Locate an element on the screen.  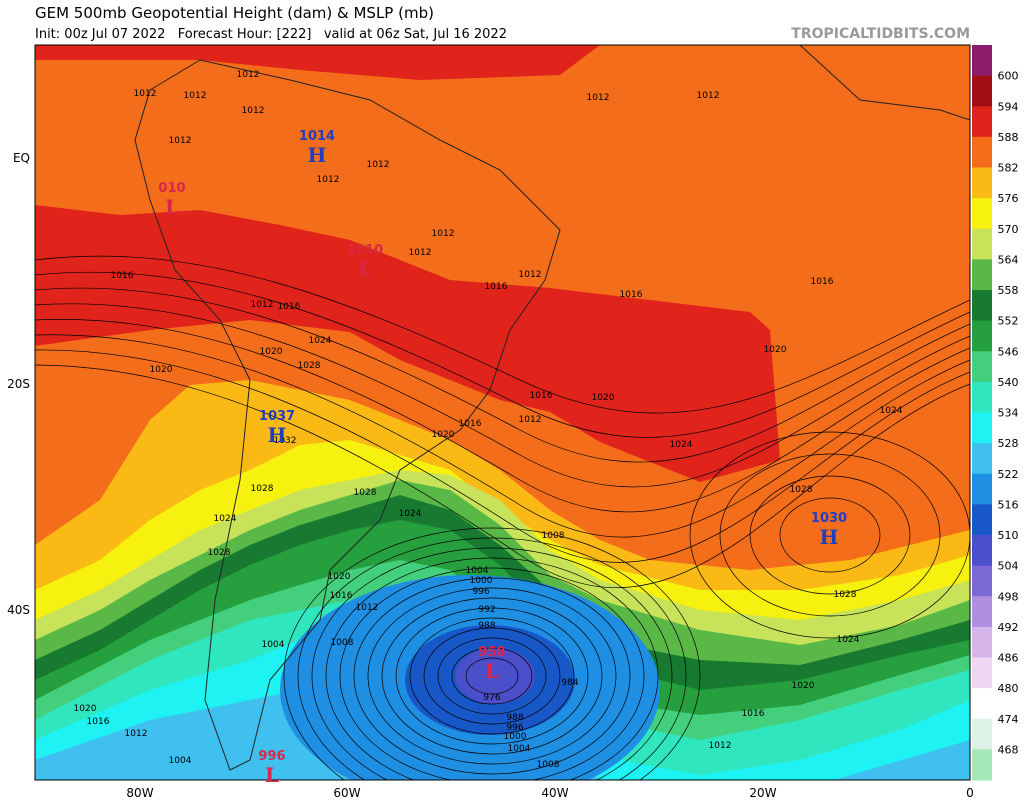
colorbar-label: 522 is located at coordinates (1008, 474).